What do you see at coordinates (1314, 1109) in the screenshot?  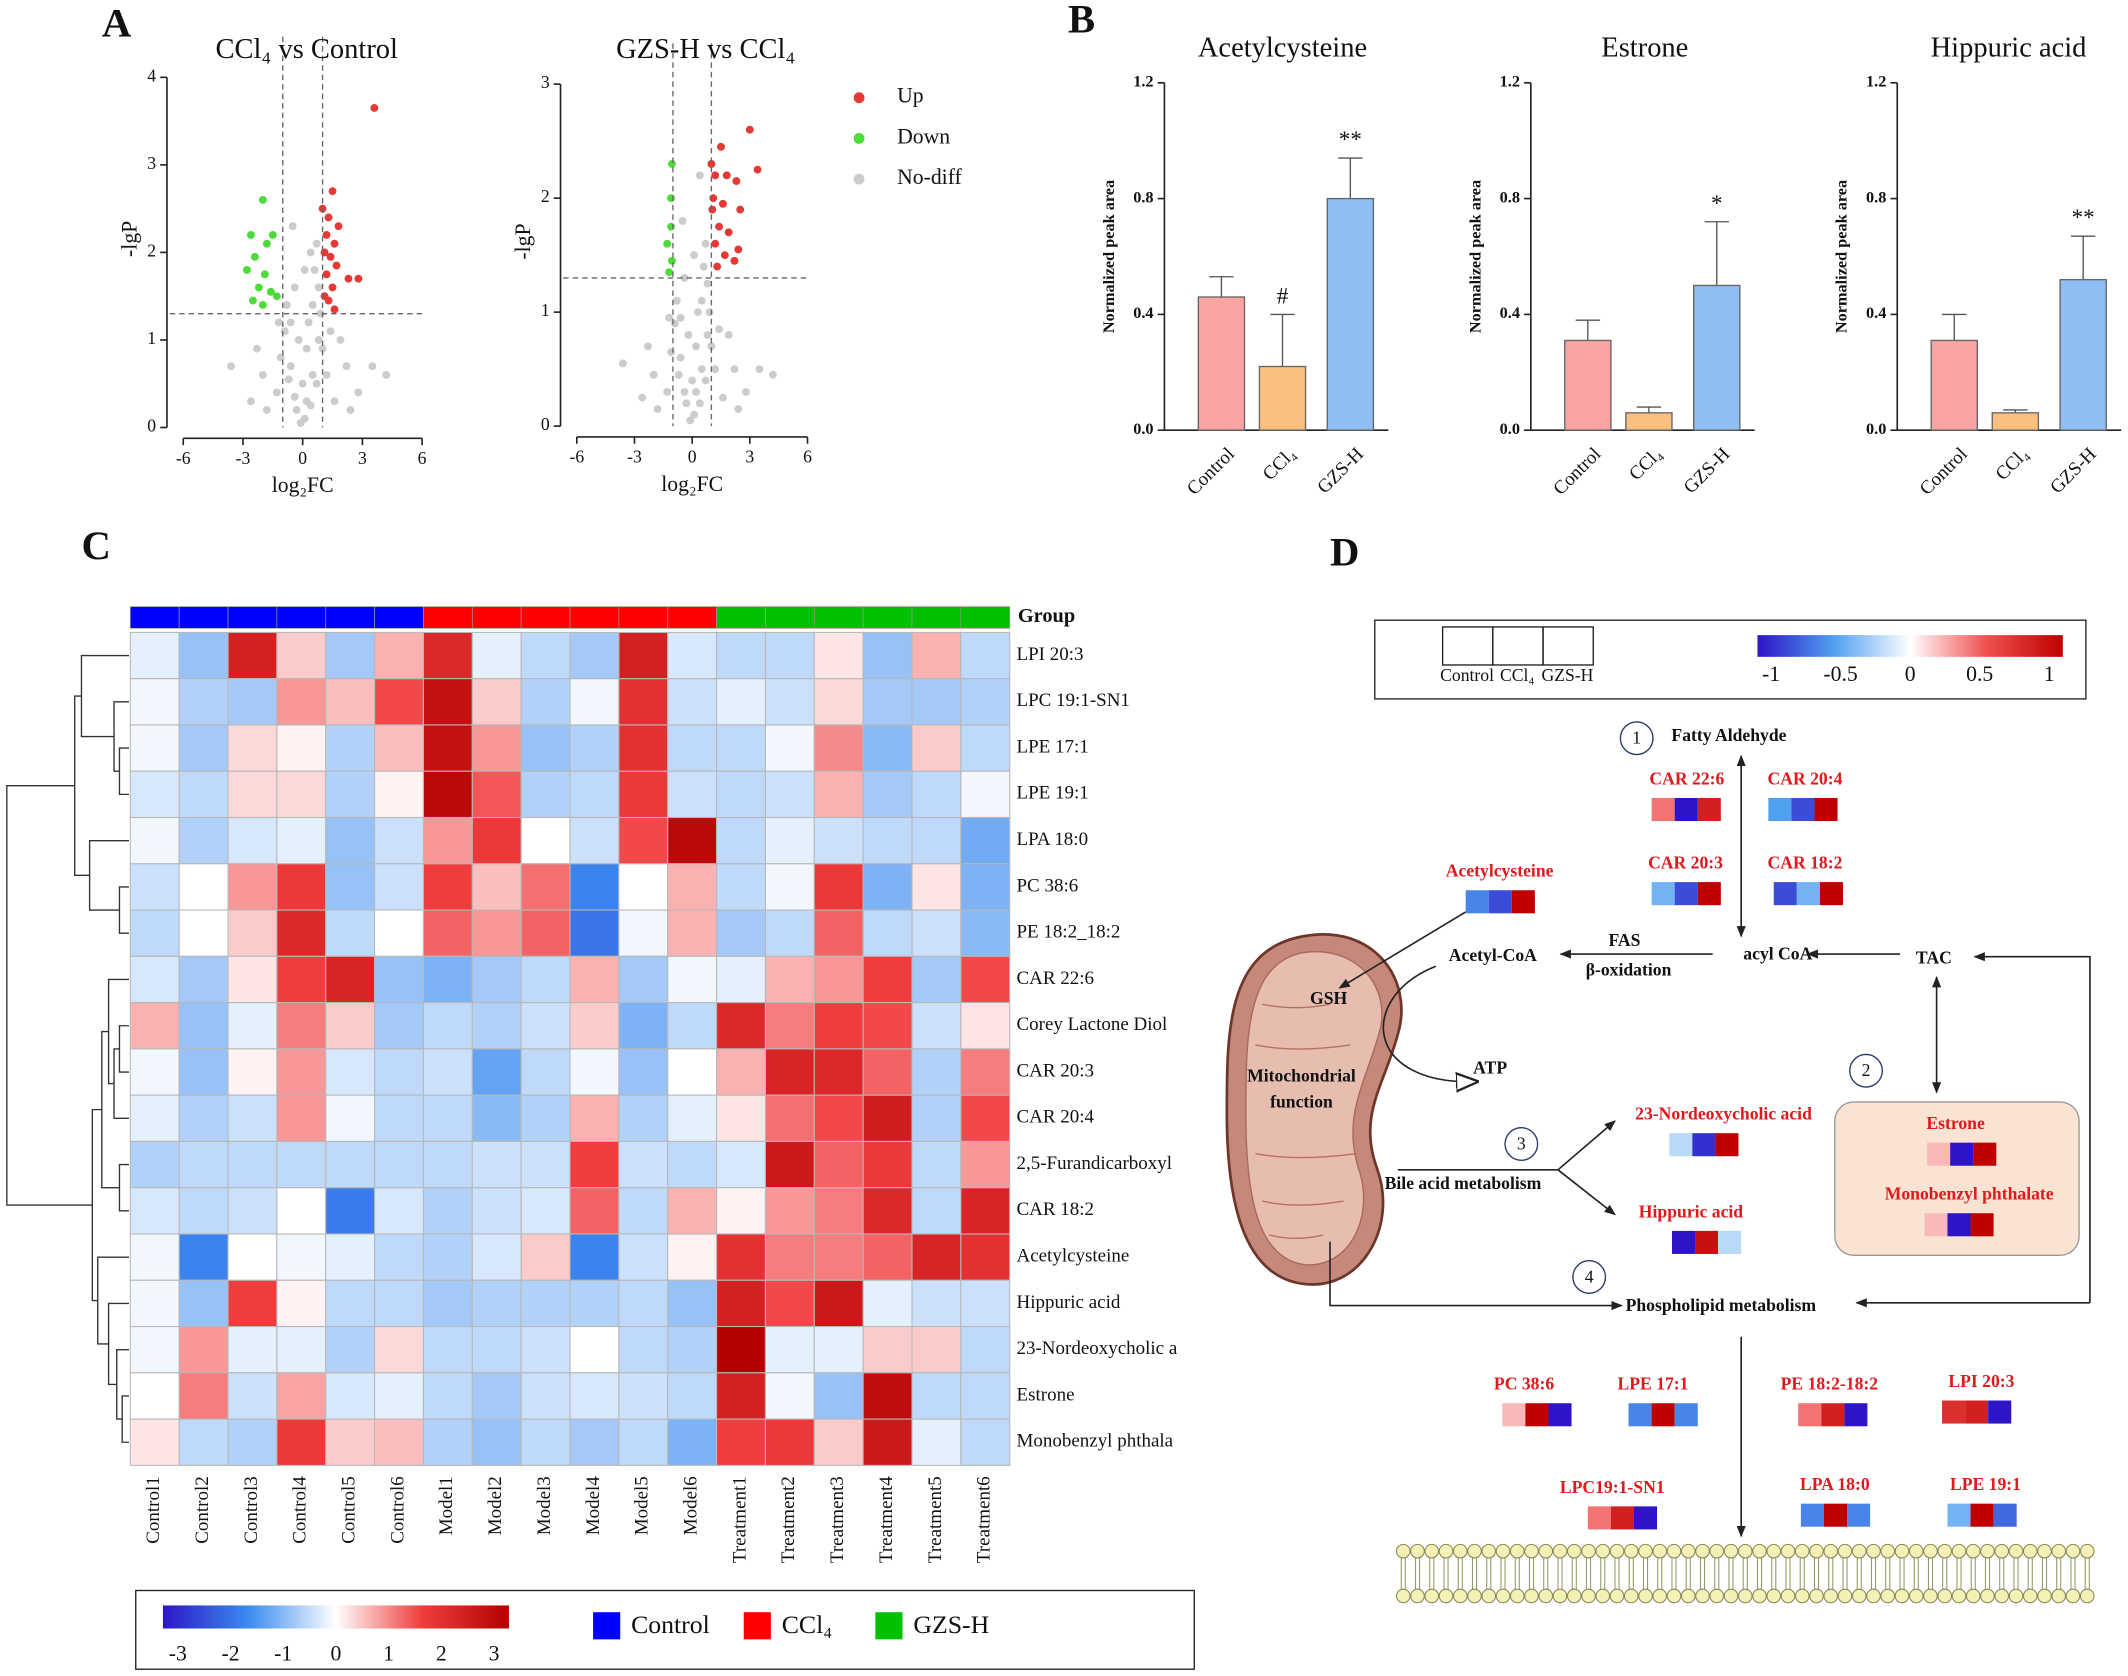 I see `mitochondrion` at bounding box center [1314, 1109].